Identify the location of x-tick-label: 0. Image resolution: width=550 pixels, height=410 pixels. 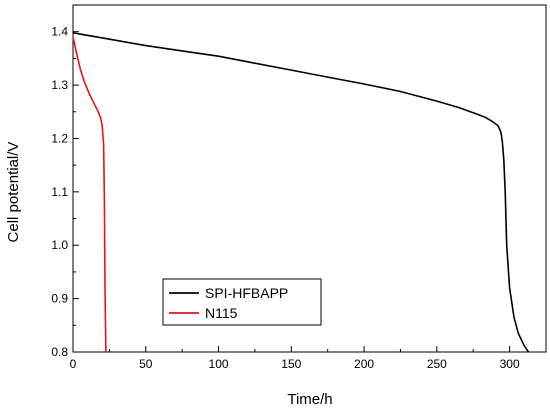
(73, 364).